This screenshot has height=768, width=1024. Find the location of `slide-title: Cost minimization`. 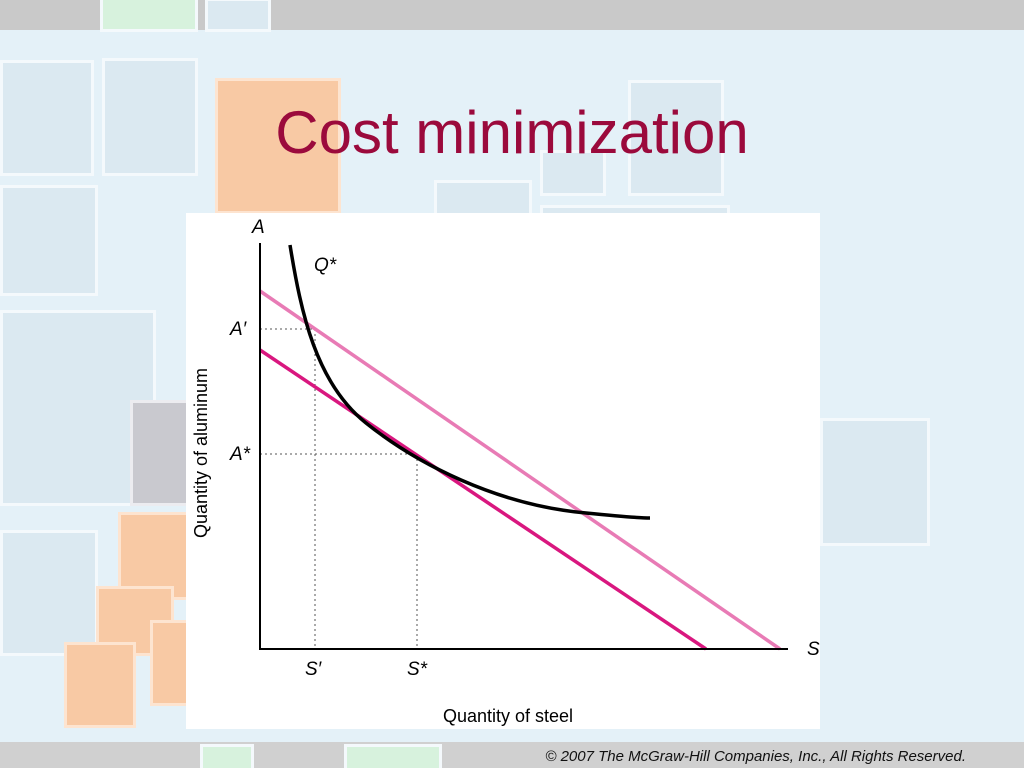

slide-title: Cost minimization is located at coordinates (512, 132).